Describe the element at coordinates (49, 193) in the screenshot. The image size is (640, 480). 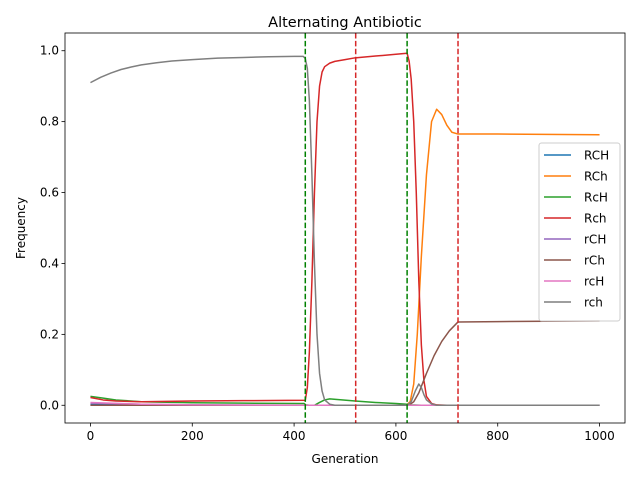
I see `y-tick-label: 0.6` at that location.